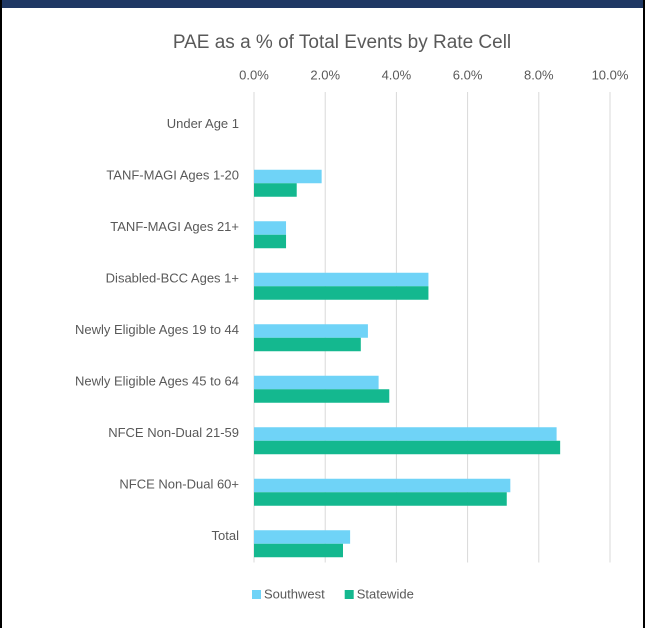  What do you see at coordinates (174, 226) in the screenshot?
I see `y-tick-label: TANF-MAGI Ages 21+` at bounding box center [174, 226].